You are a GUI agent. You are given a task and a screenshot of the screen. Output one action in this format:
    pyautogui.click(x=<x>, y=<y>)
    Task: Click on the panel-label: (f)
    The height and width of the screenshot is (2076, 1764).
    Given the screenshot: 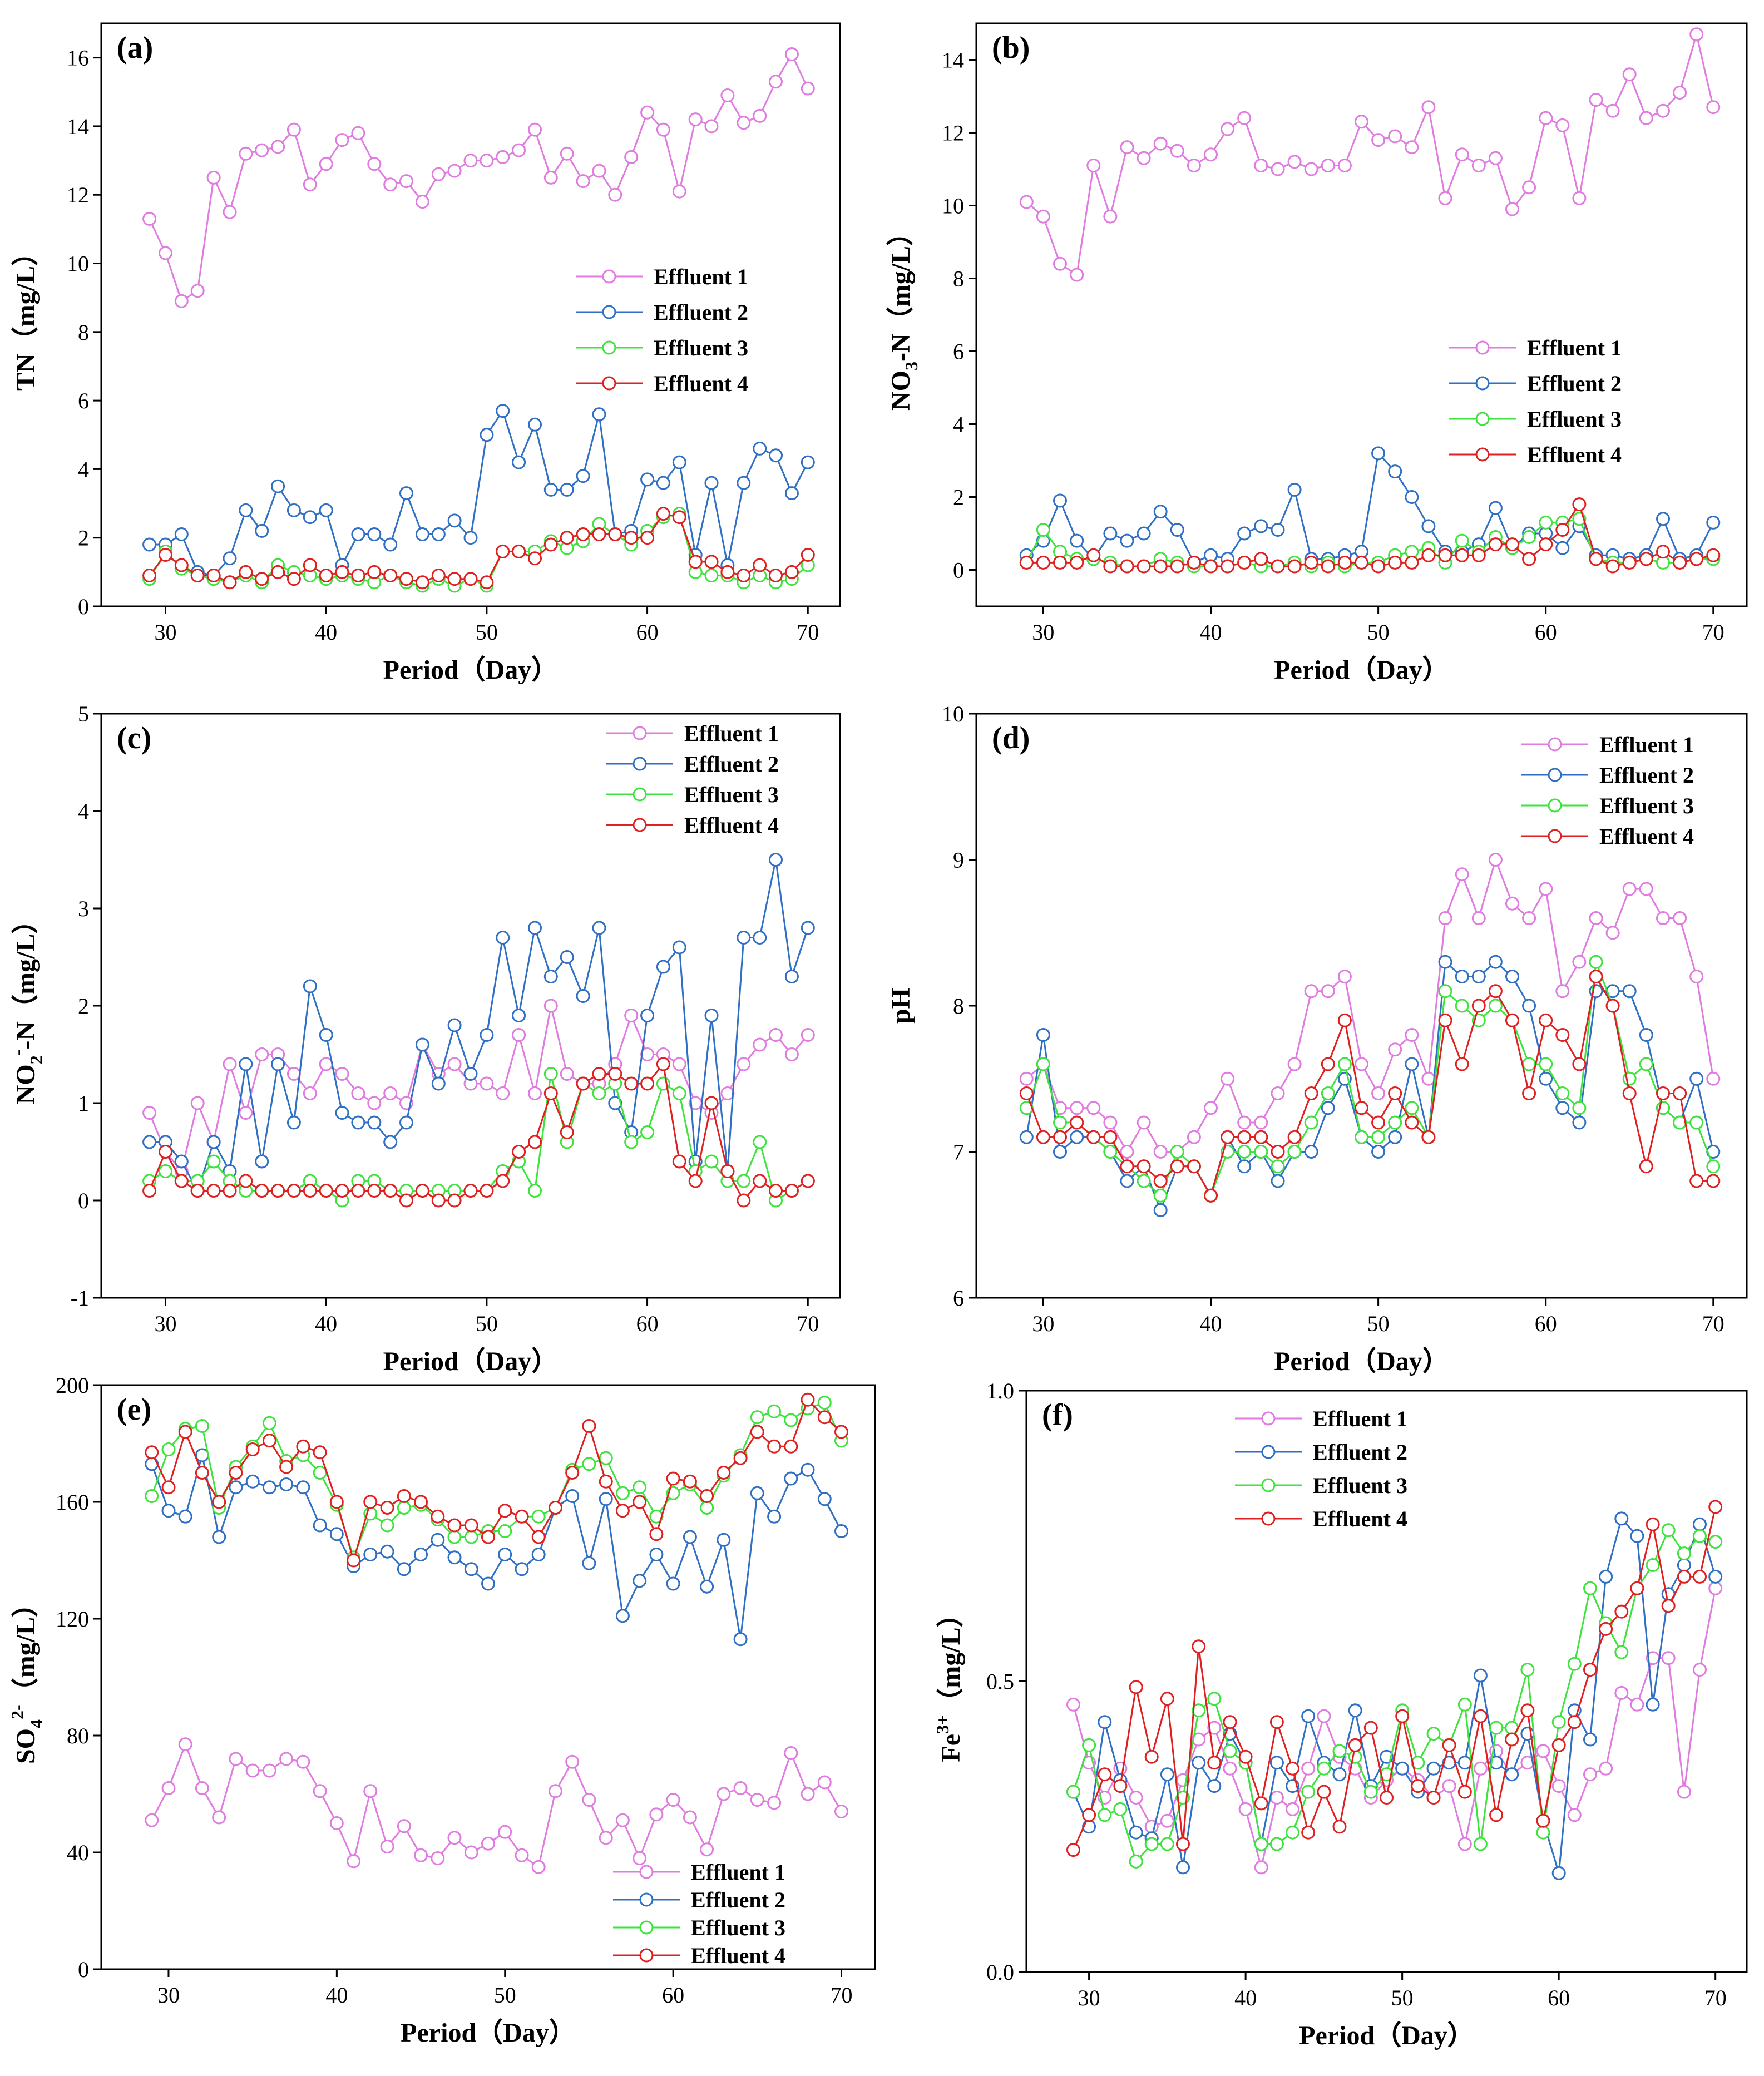 What is the action you would take?
    pyautogui.click(x=1057, y=1415)
    